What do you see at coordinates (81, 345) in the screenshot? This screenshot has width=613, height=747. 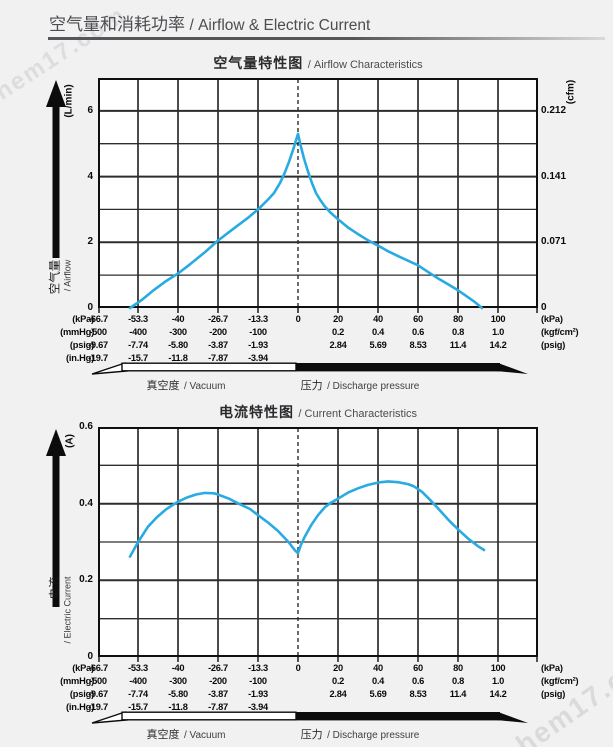 I see `x-axis-unit-left: (psig)` at bounding box center [81, 345].